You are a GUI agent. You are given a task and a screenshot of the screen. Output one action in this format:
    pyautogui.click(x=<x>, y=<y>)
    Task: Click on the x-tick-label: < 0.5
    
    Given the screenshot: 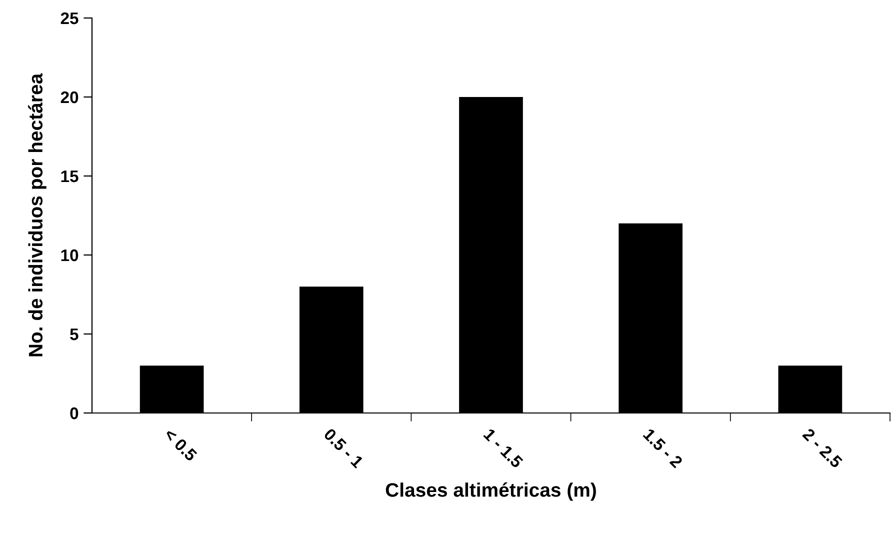 What is the action you would take?
    pyautogui.click(x=181, y=445)
    